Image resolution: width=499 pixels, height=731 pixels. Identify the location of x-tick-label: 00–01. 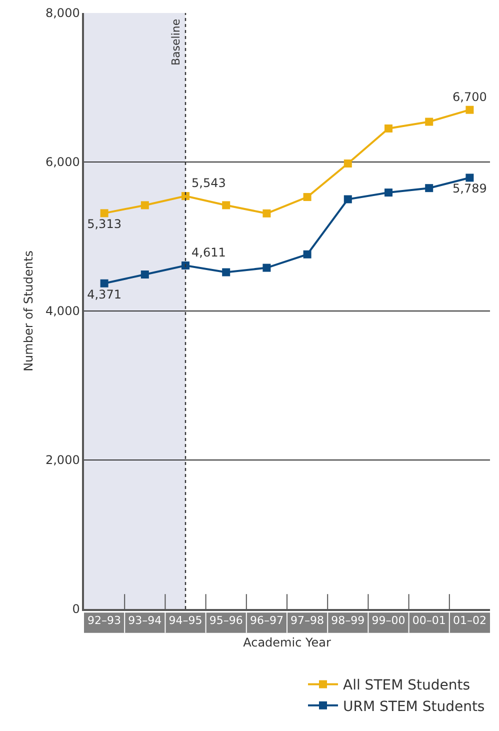
(429, 620).